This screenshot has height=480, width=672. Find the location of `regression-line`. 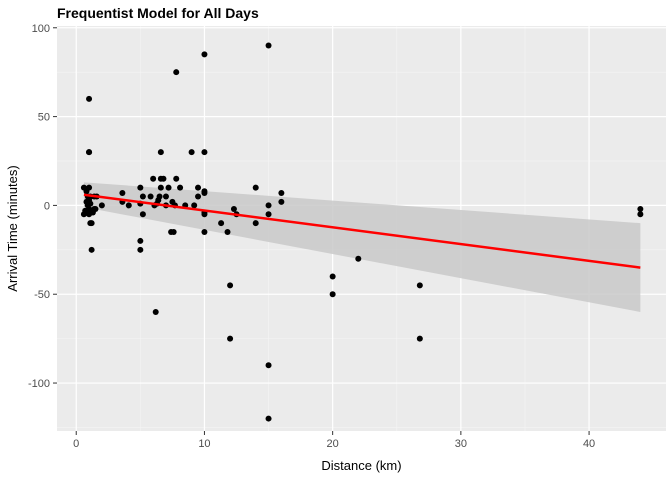

regression-line is located at coordinates (362, 231).